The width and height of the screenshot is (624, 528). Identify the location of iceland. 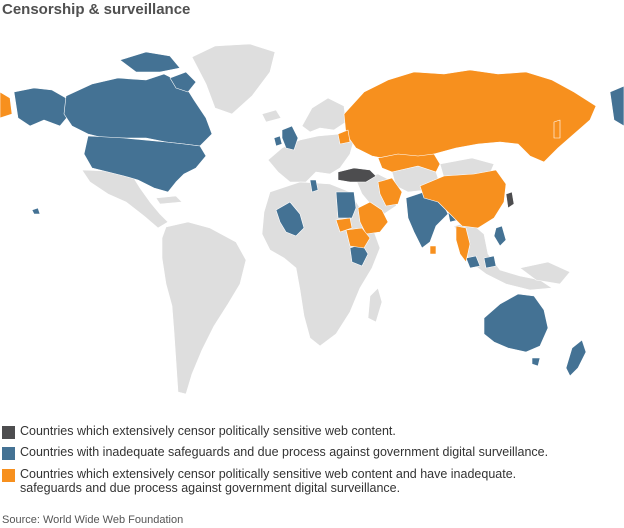
(271, 116).